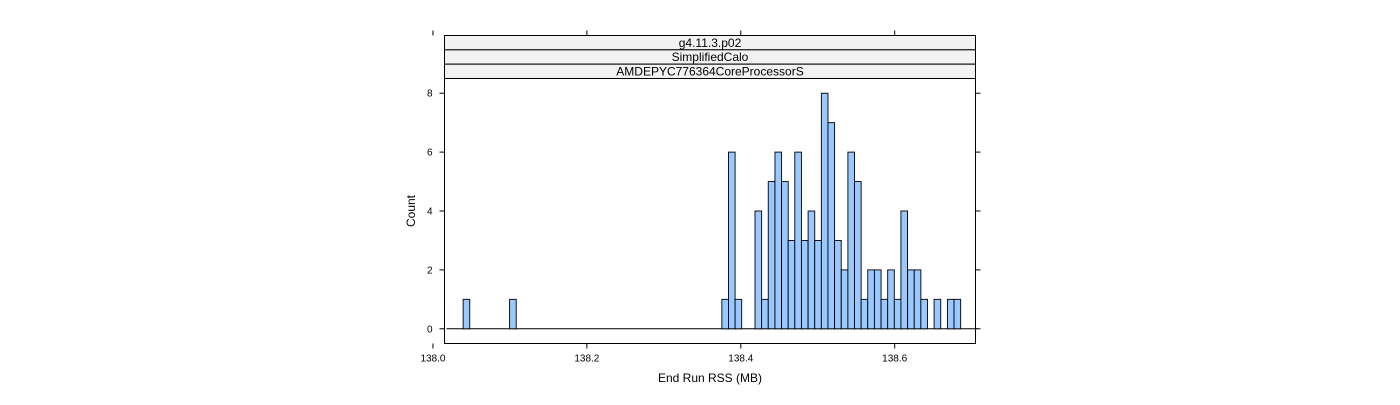 Image resolution: width=1400 pixels, height=405 pixels. Describe the element at coordinates (710, 43) in the screenshot. I see `strip-label: g4.11.3.p02` at that location.